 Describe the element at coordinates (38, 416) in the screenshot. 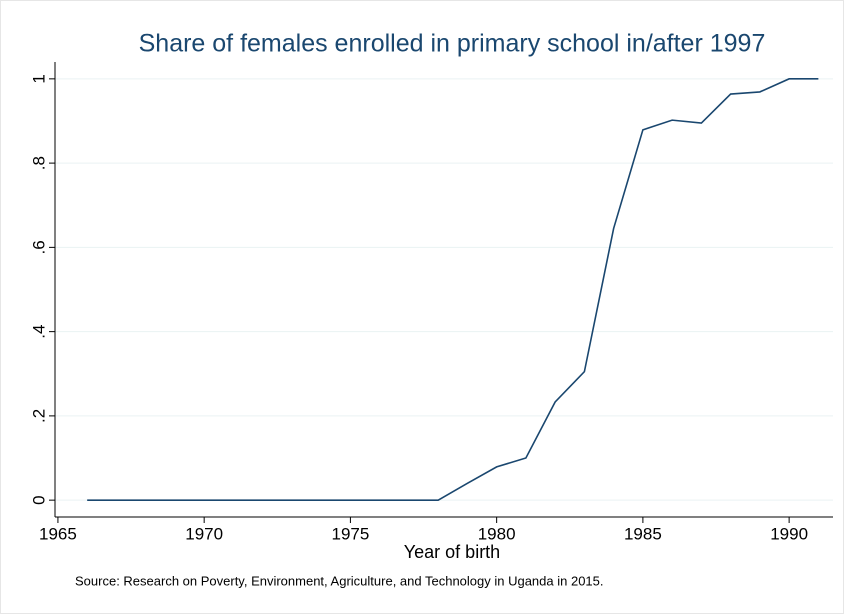

I see `y-tick-label: .2` at that location.